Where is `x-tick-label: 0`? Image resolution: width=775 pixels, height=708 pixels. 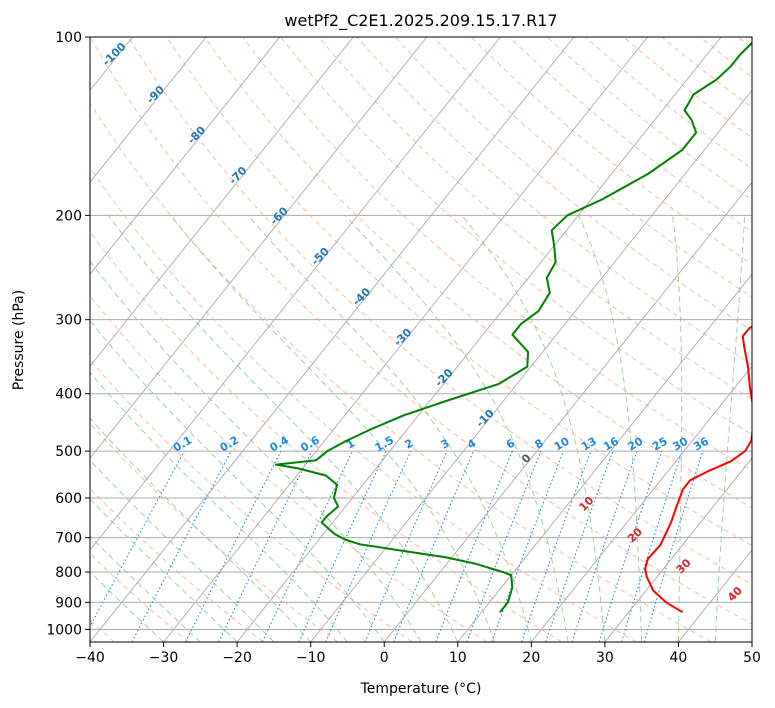
x-tick-label: 0 is located at coordinates (384, 658).